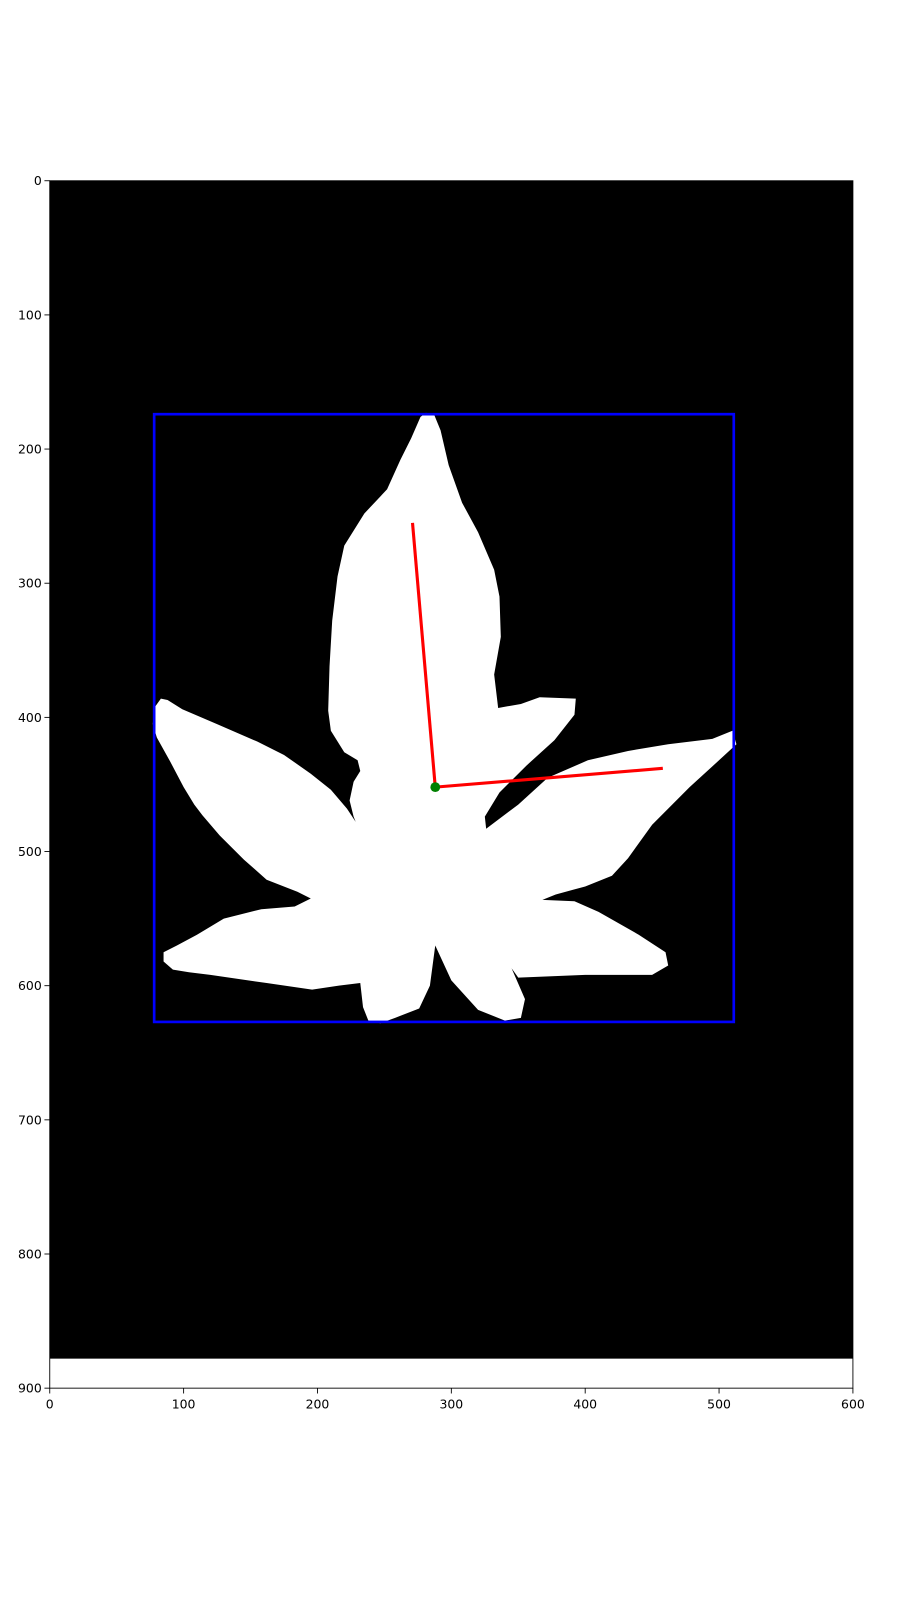  Describe the element at coordinates (50, 1404) in the screenshot. I see `x-tick-label: 0` at that location.